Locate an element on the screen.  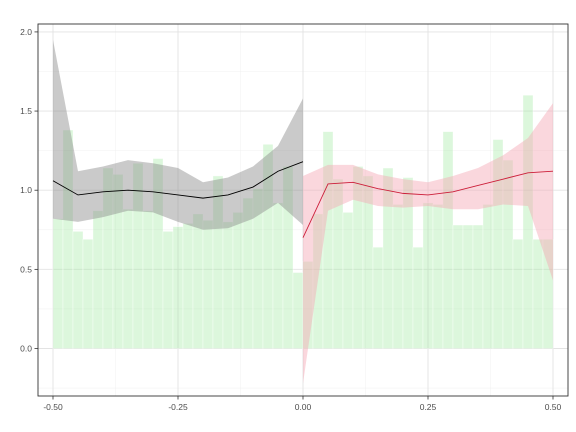
x-tick-label: -0.25 is located at coordinates (178, 407).